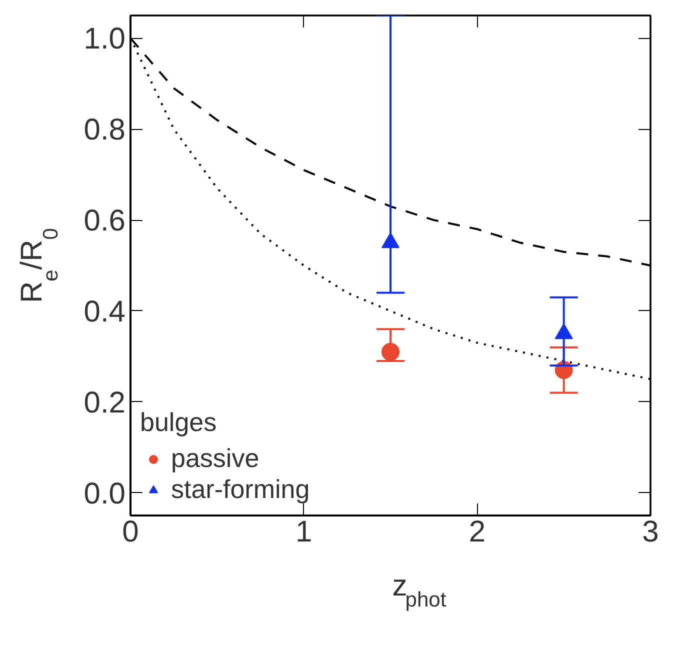 Image resolution: width=690 pixels, height=651 pixels. Describe the element at coordinates (240, 489) in the screenshot. I see `legend-label: star-forming` at that location.